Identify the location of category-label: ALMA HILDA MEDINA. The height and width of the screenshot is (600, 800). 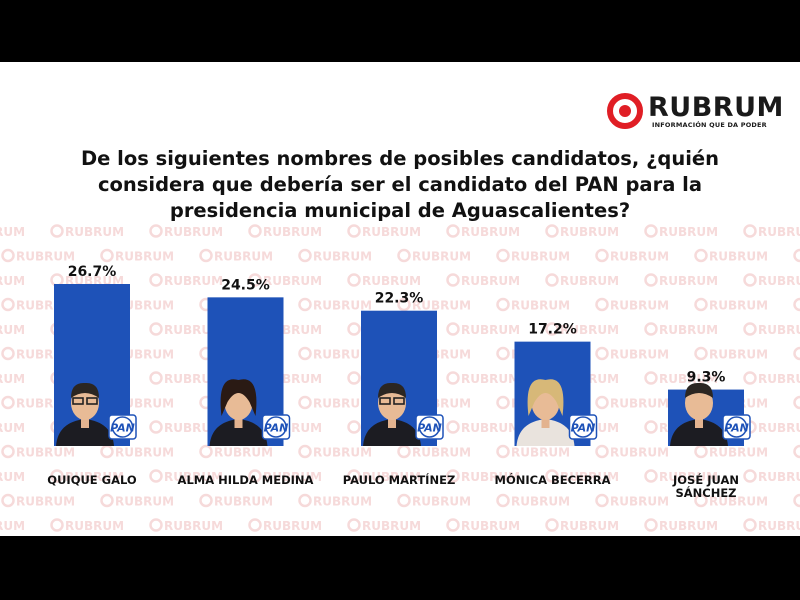
(246, 480).